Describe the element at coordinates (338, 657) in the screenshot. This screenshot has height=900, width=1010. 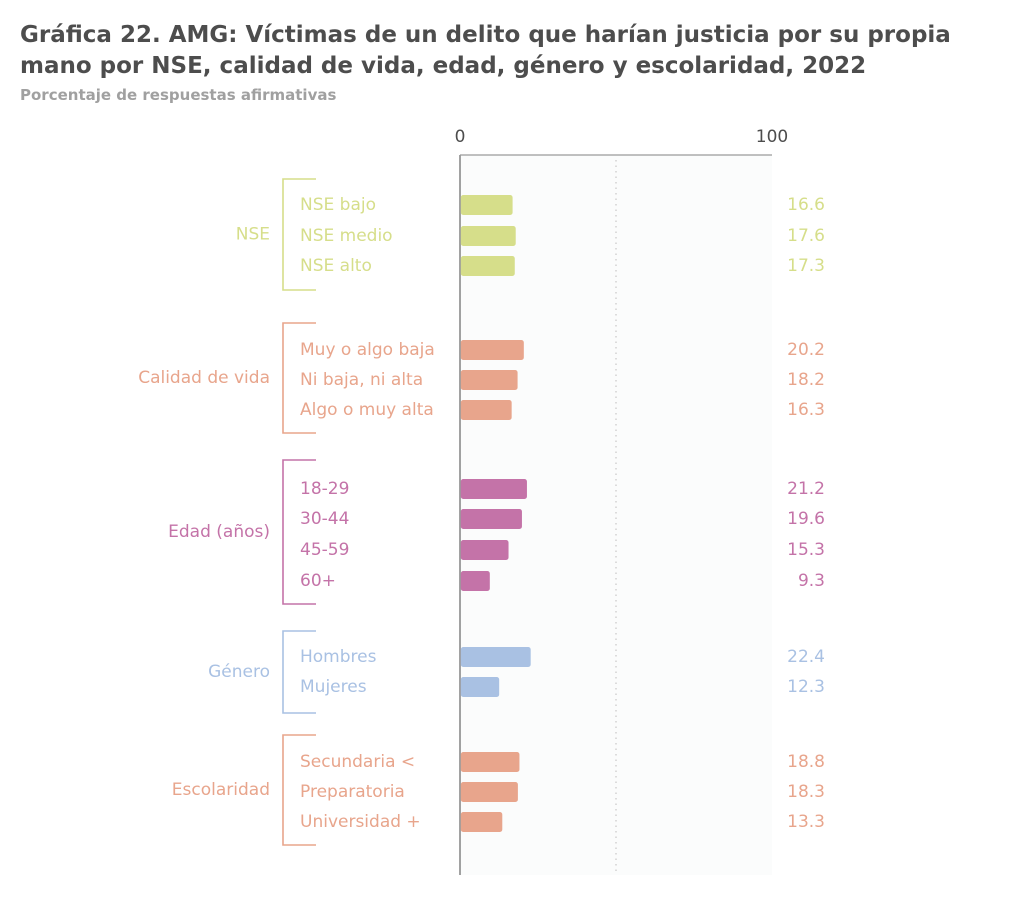
I see `category-label: Hombres` at that location.